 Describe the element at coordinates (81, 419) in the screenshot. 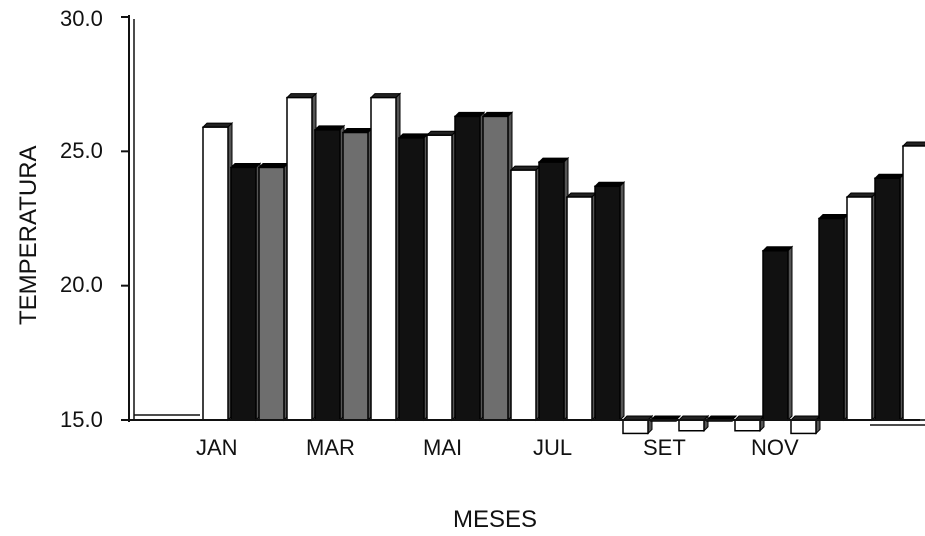

I see `y-tick-label-15: 15.0` at that location.